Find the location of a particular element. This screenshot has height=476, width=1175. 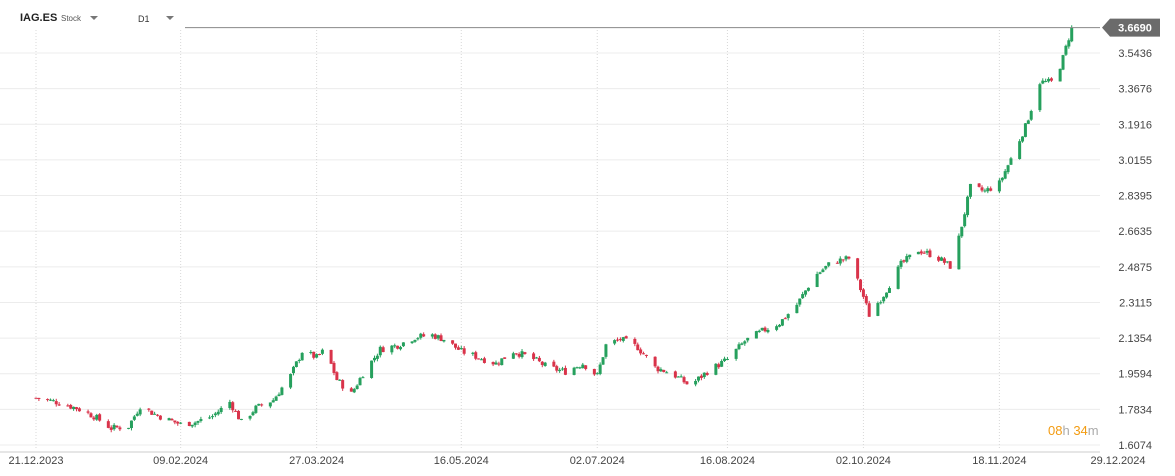

date-tick-label: 16.08.2024 is located at coordinates (727, 461).